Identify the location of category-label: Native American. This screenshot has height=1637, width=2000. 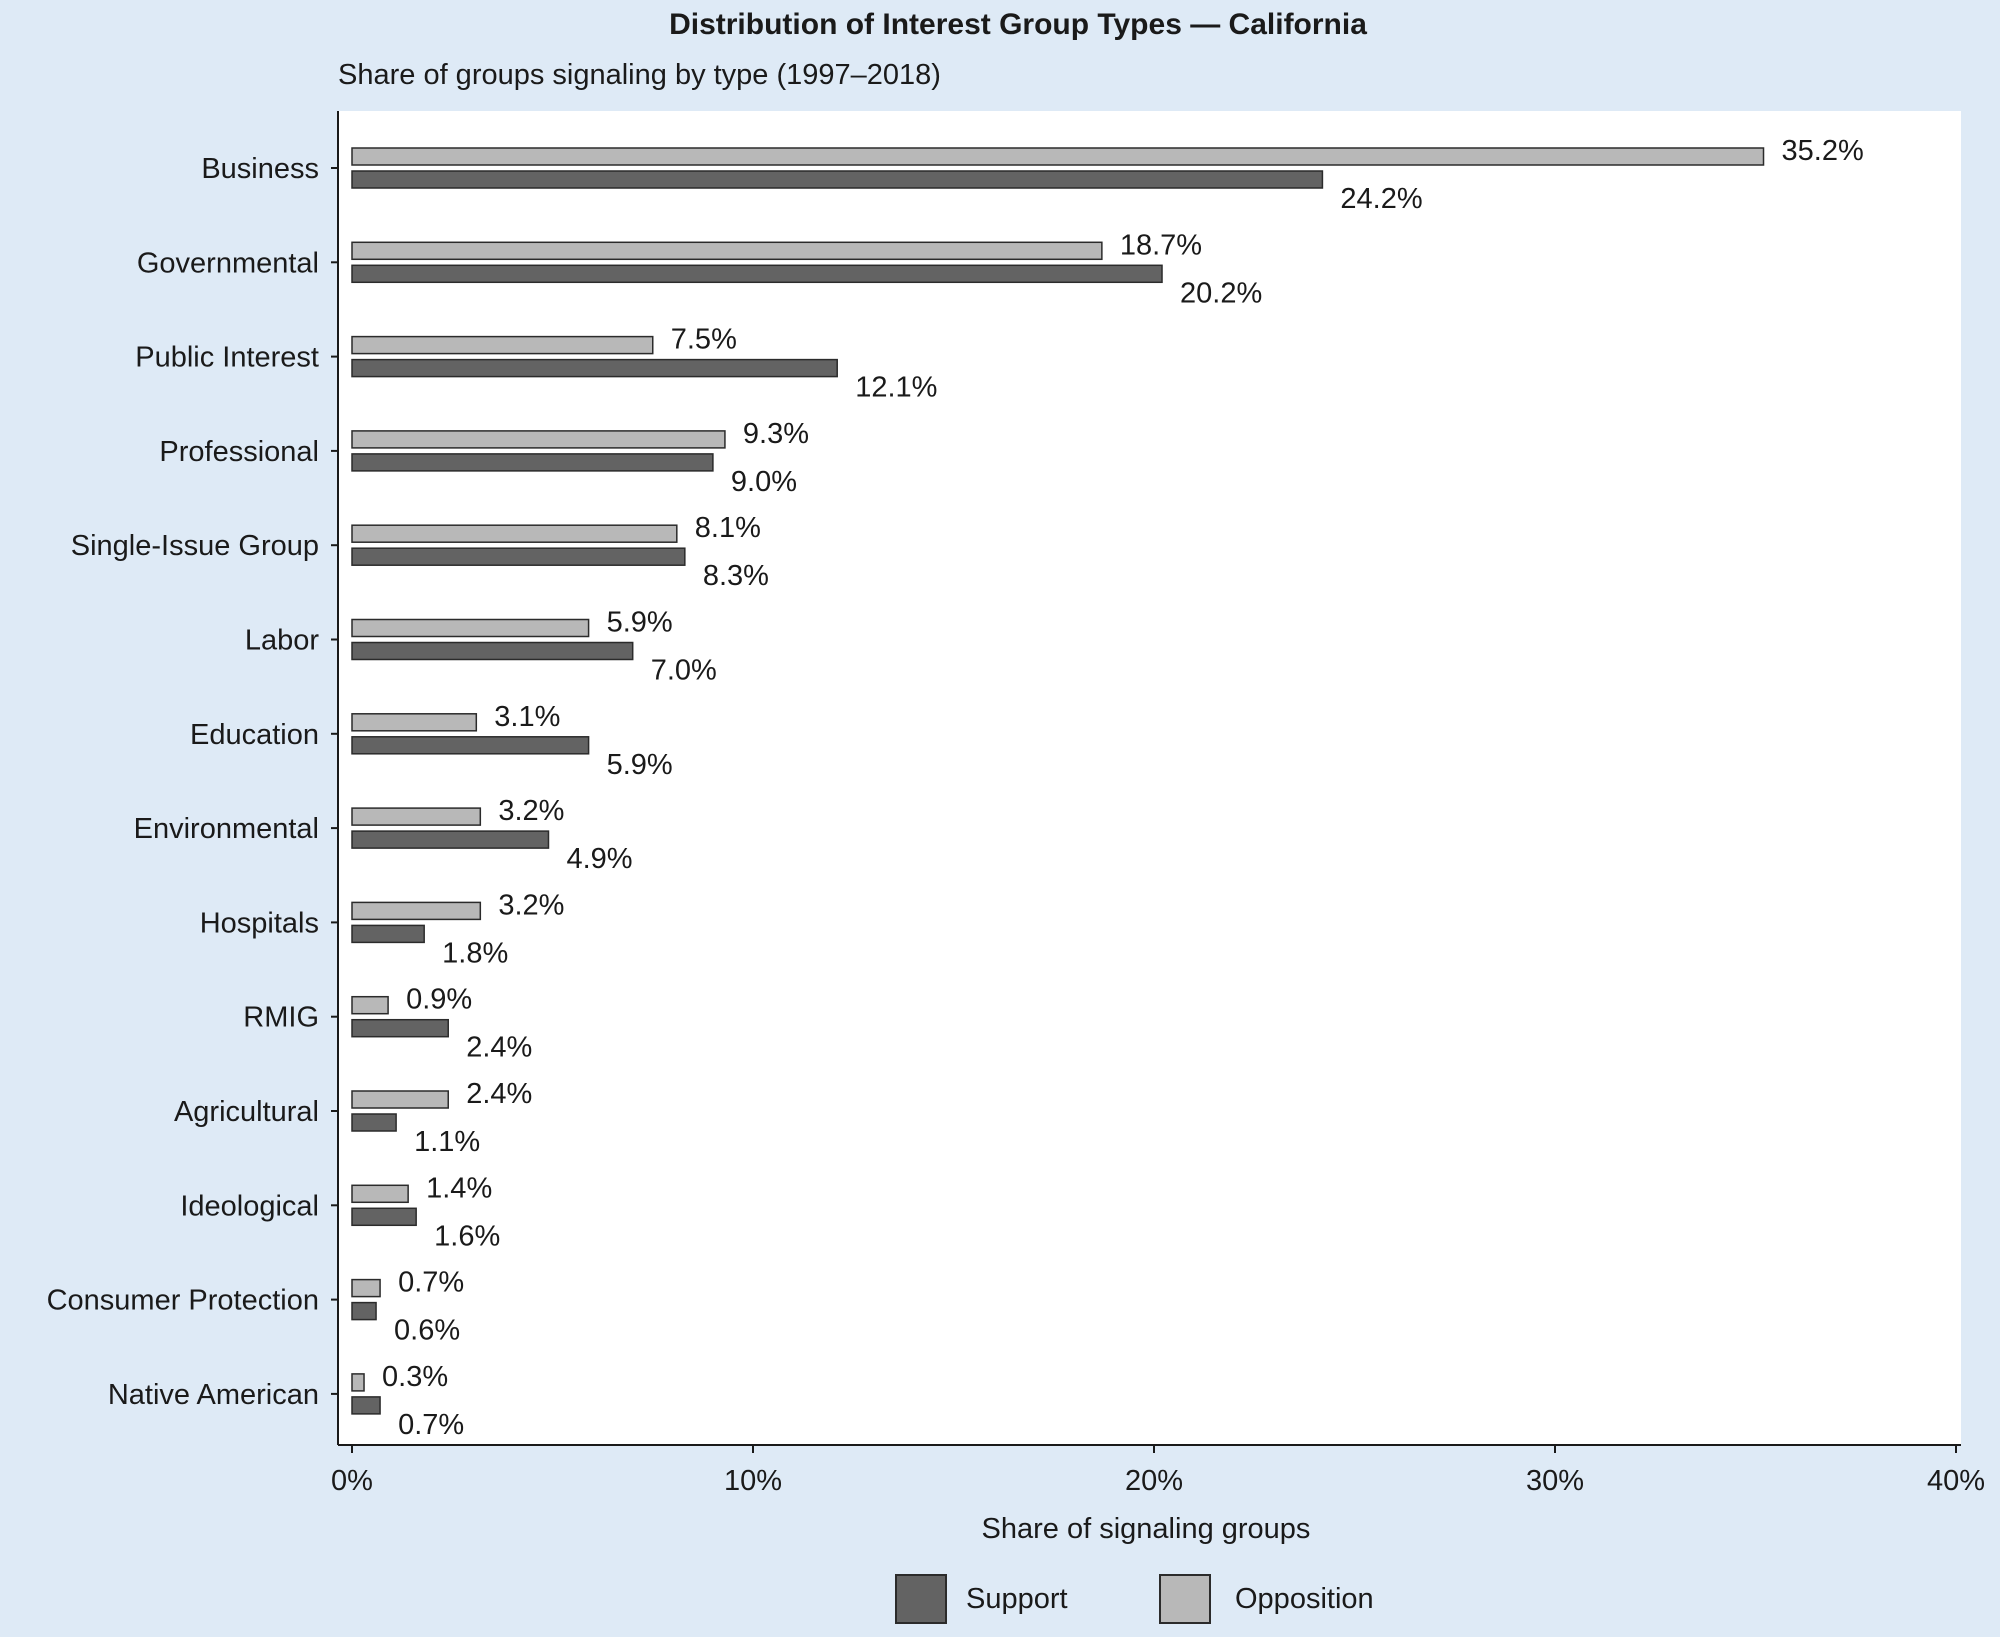
(213, 1395).